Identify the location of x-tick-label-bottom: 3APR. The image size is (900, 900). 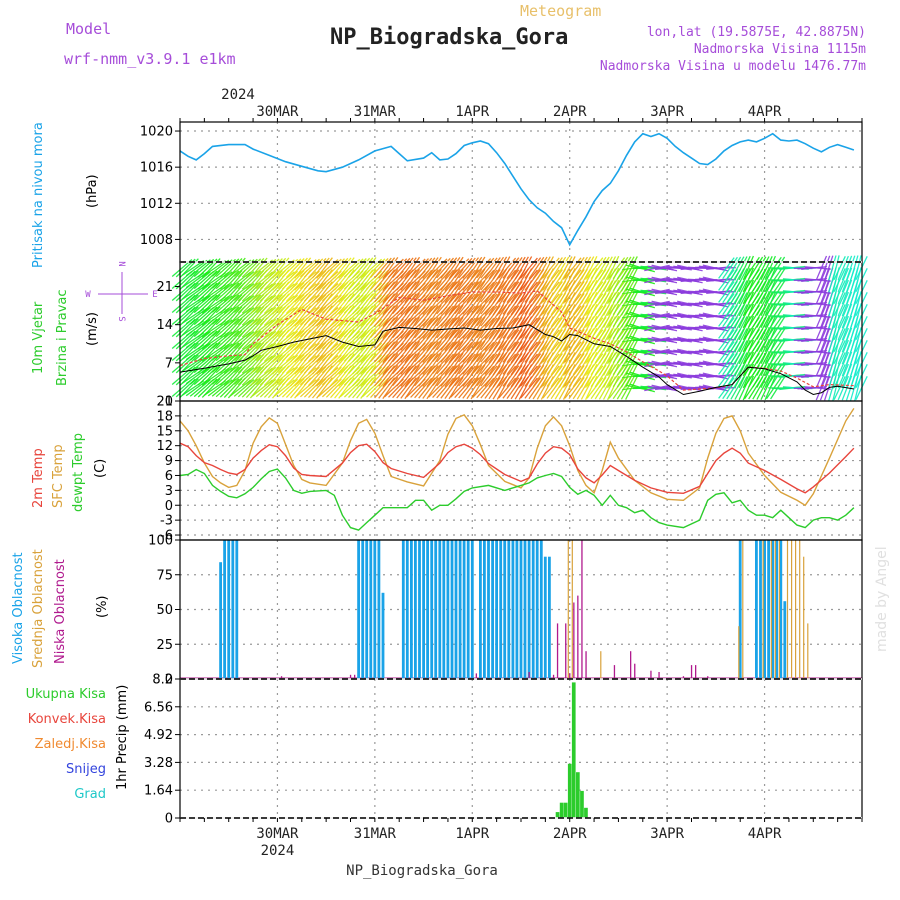
(667, 834).